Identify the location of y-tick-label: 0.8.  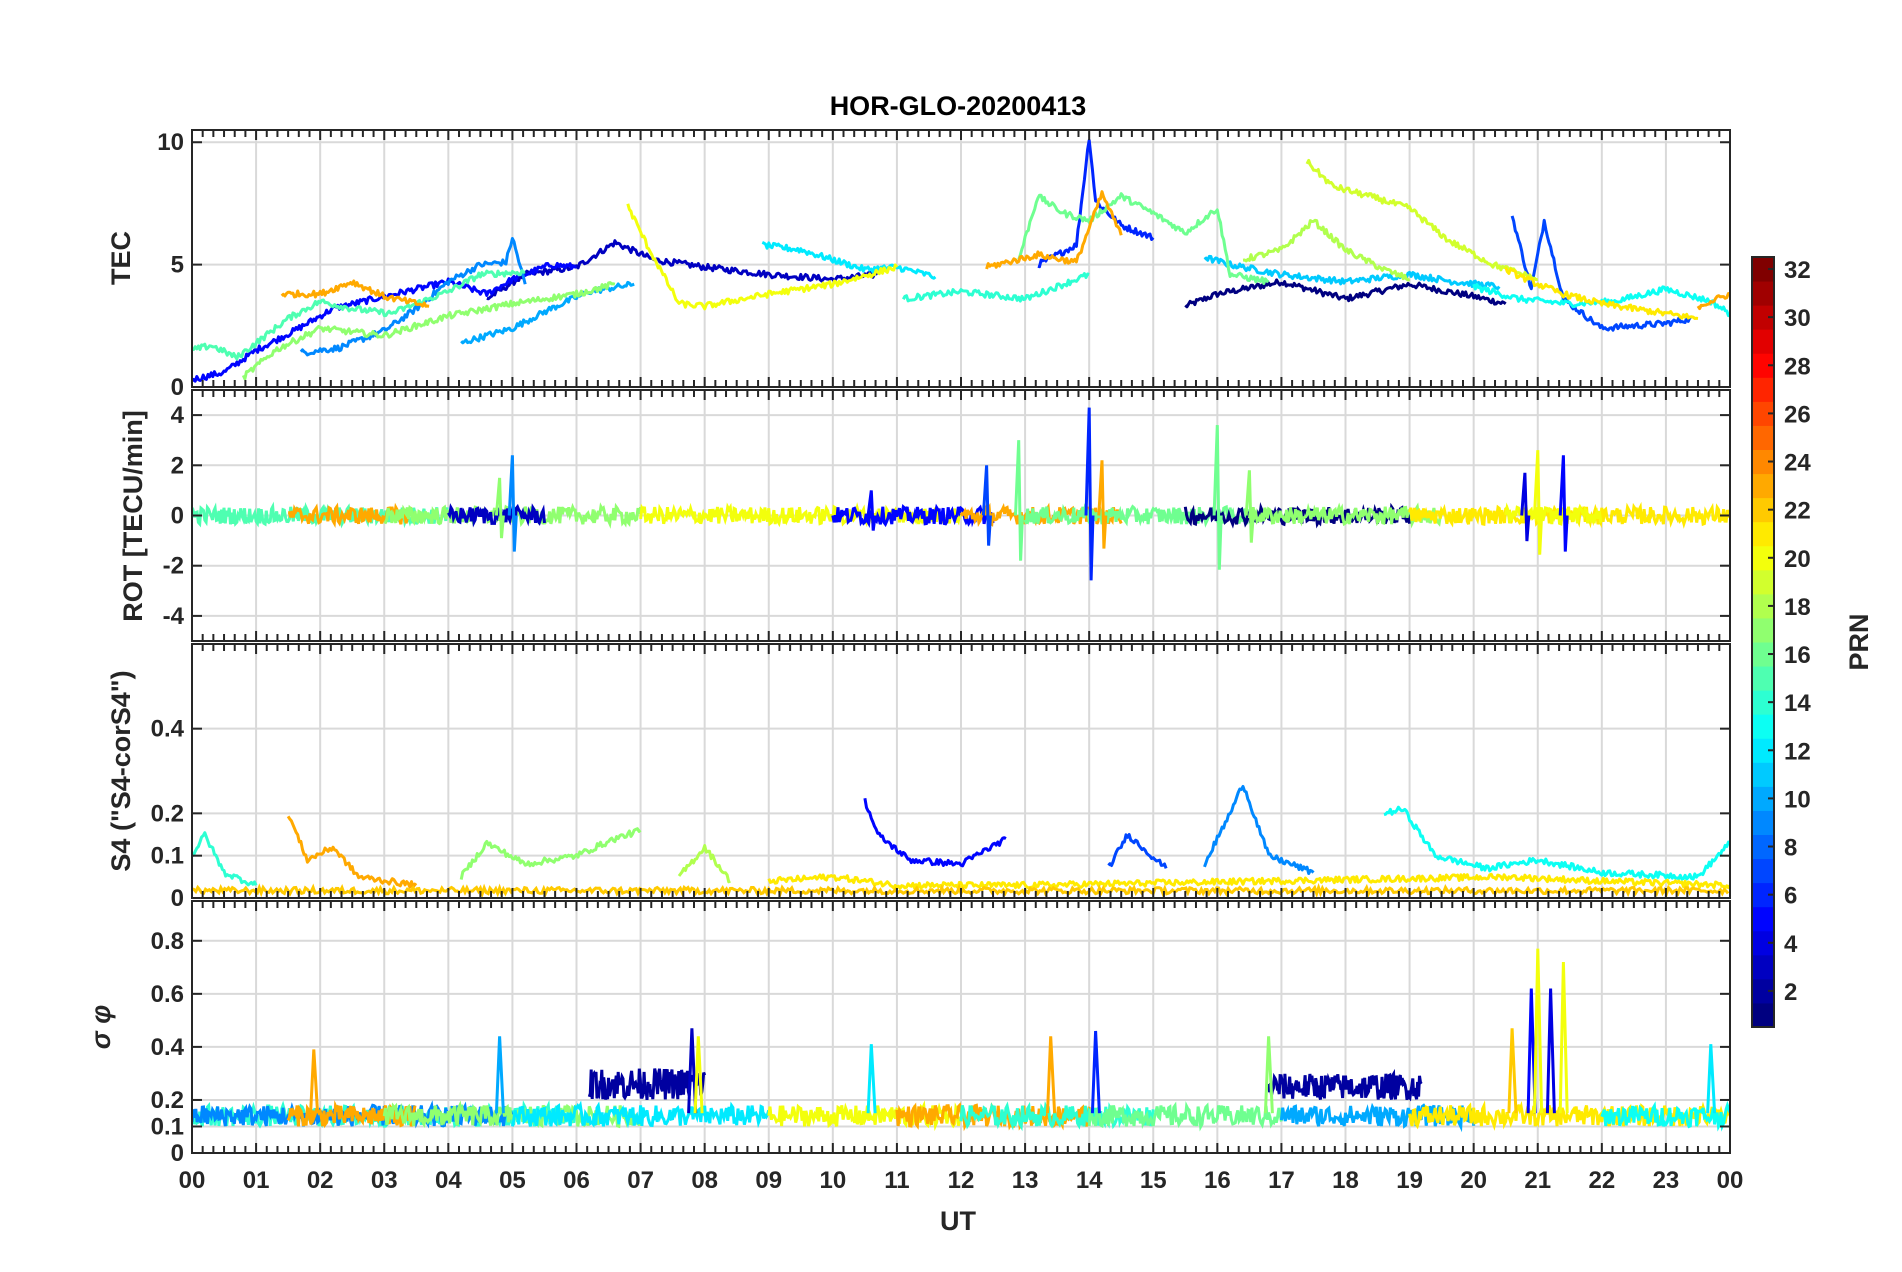
(167, 941).